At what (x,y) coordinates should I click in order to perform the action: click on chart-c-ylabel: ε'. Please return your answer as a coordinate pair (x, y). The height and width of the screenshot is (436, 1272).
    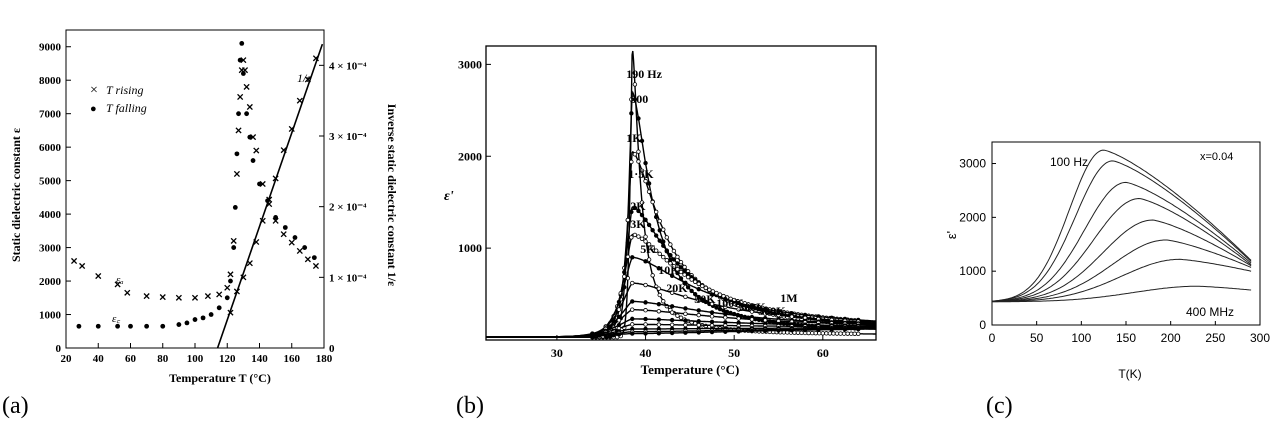
    Looking at the image, I should click on (951, 235).